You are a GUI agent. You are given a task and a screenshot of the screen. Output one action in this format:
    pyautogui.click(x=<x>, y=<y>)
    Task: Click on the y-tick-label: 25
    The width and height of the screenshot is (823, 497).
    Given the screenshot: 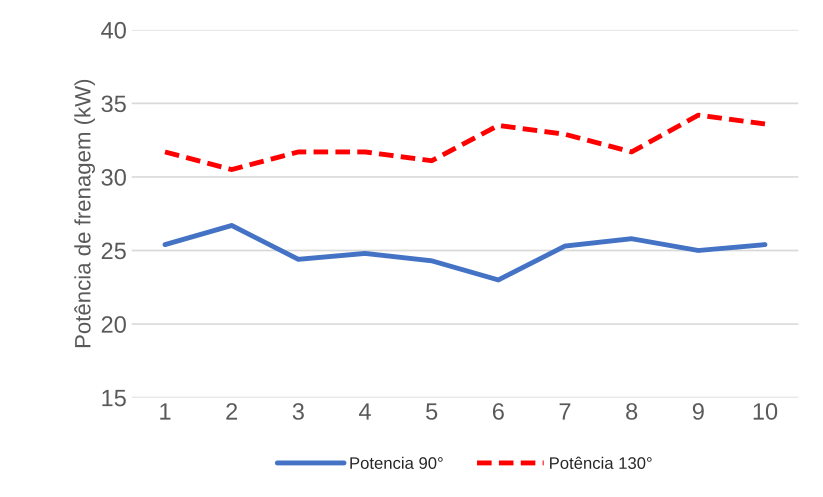 What is the action you would take?
    pyautogui.click(x=114, y=251)
    